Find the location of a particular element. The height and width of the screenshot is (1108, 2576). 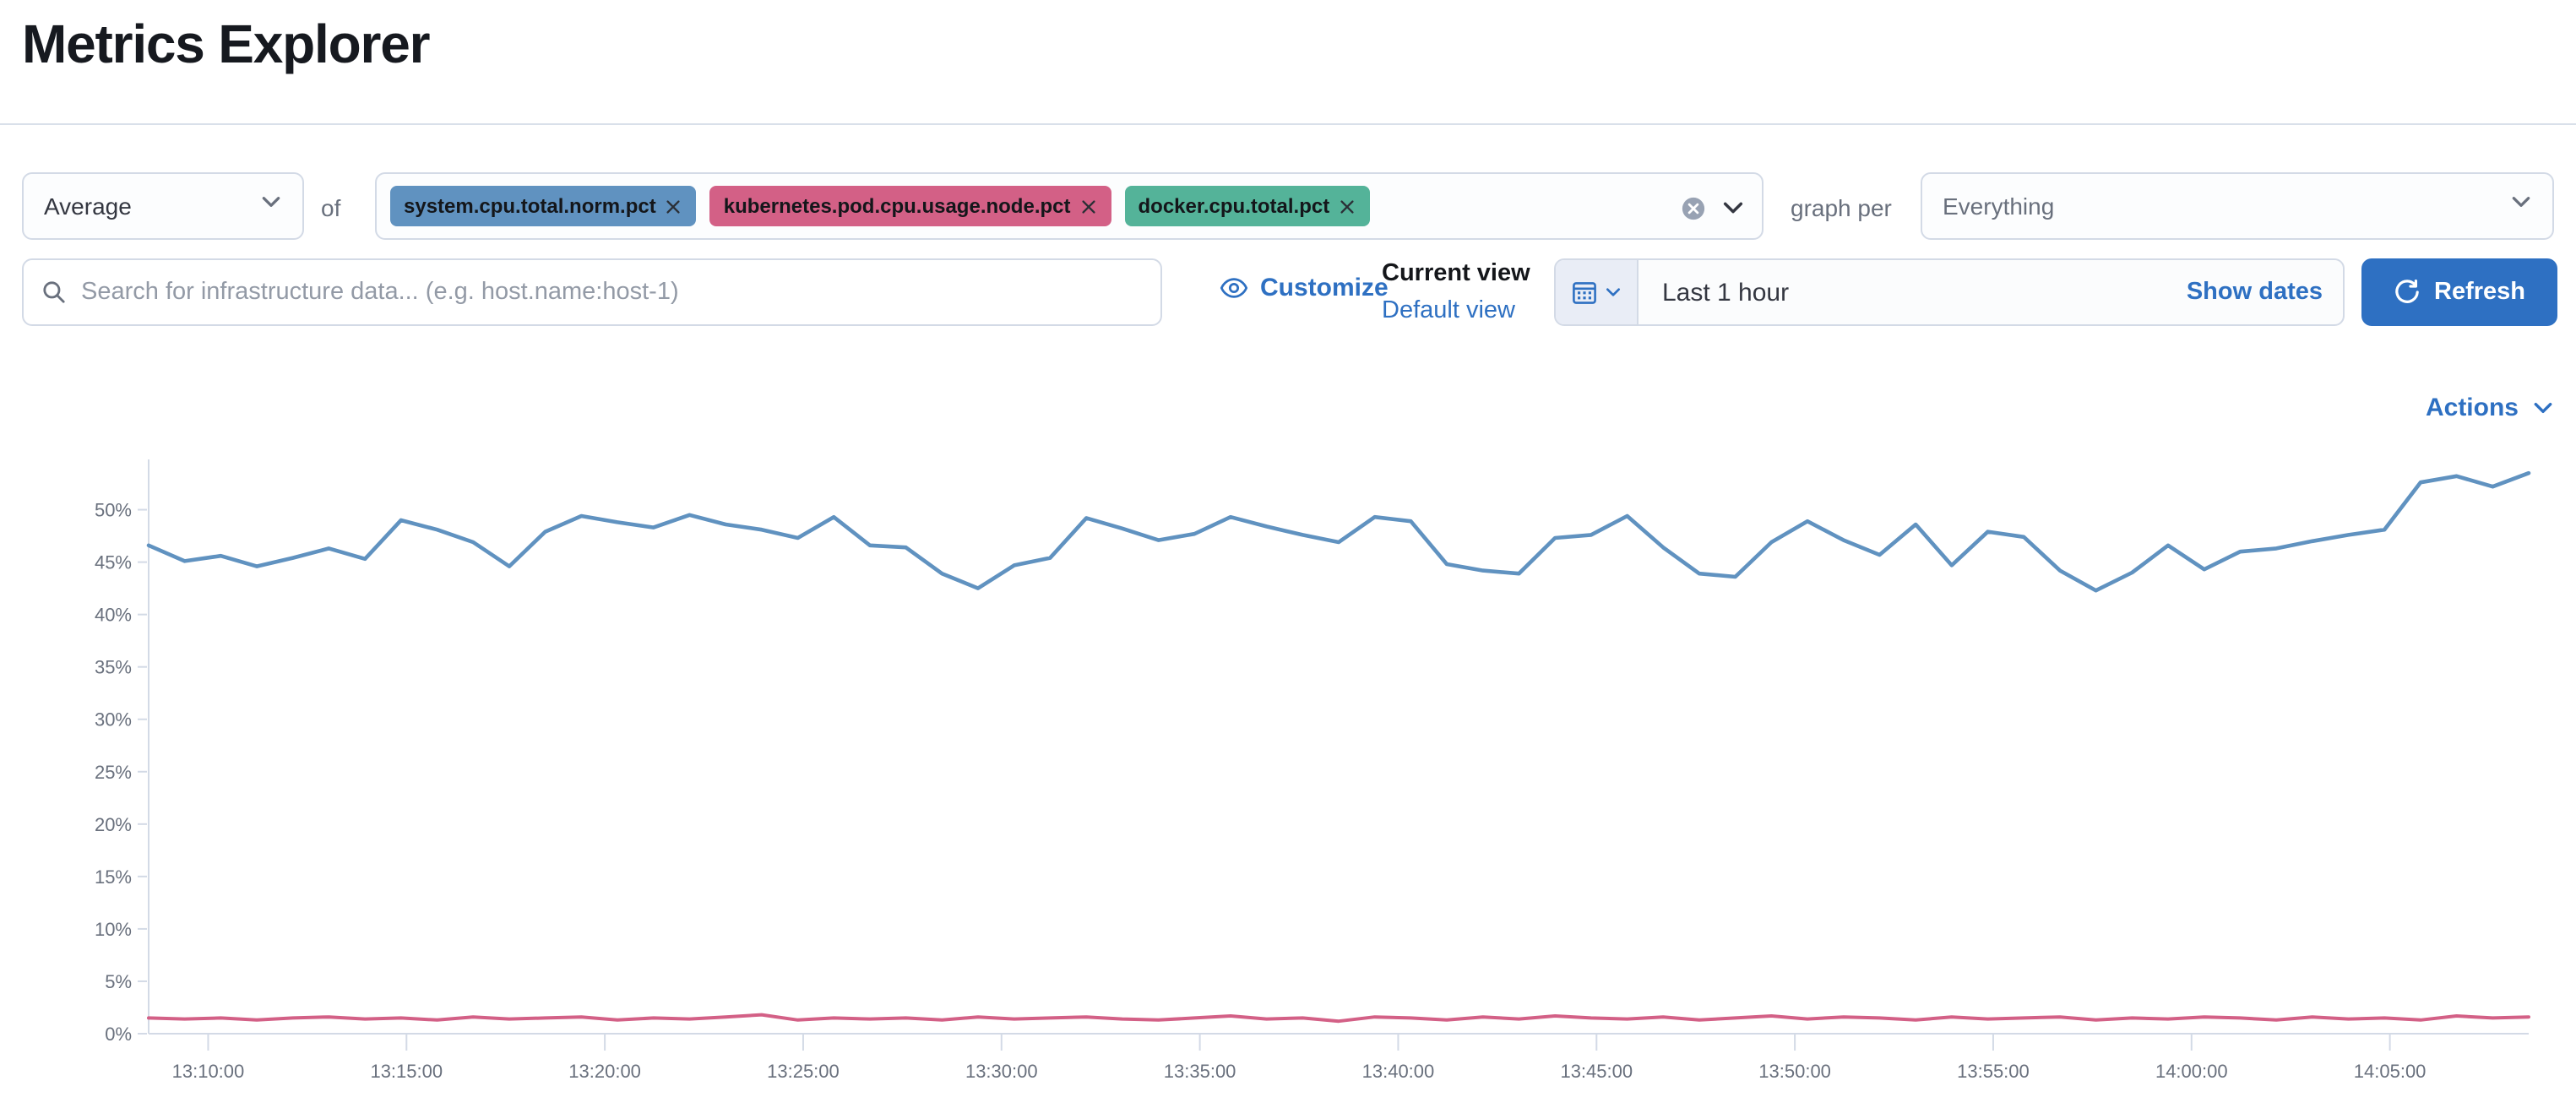

refresh-button: Refresh is located at coordinates (2459, 292).